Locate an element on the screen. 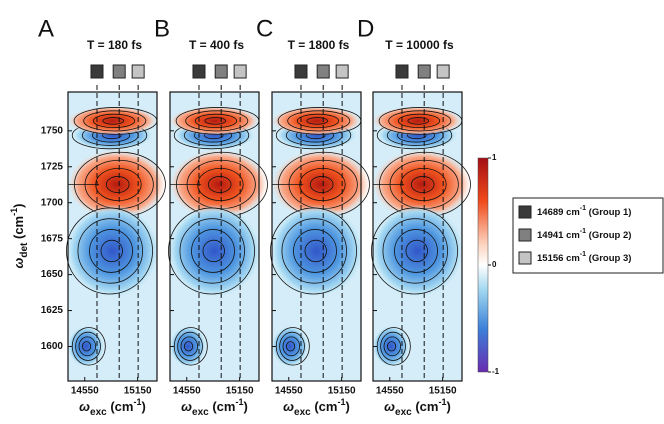 The image size is (664, 424). panel-letter: C is located at coordinates (264, 28).